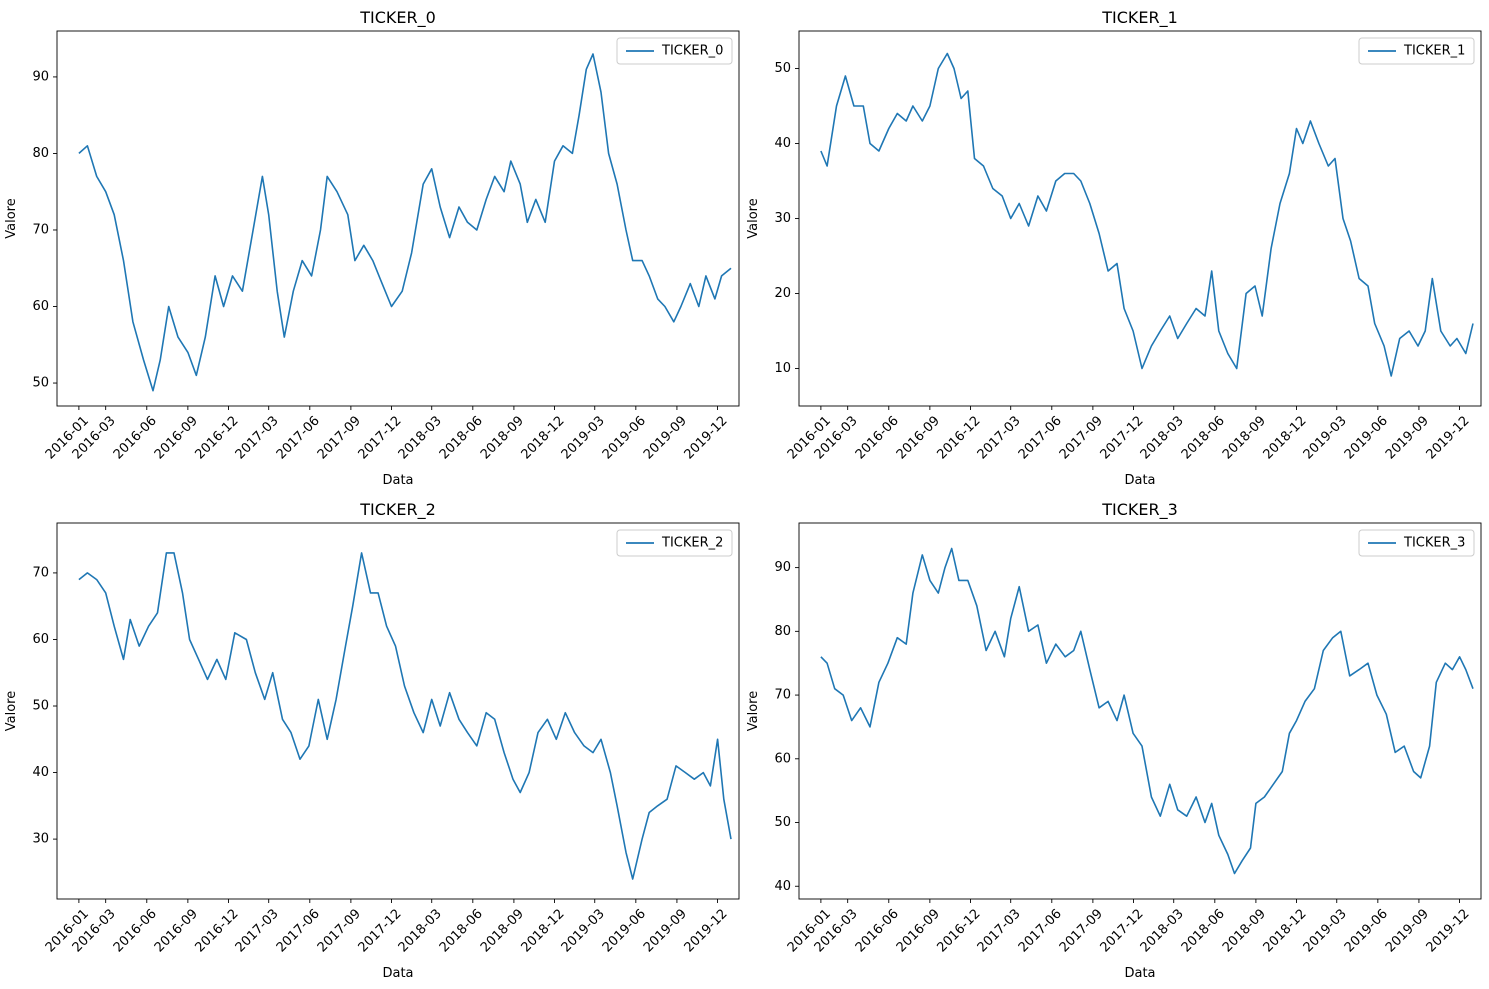 The image size is (1489, 989). Describe the element at coordinates (692, 51) in the screenshot. I see `legend-label: TICKER_0` at that location.